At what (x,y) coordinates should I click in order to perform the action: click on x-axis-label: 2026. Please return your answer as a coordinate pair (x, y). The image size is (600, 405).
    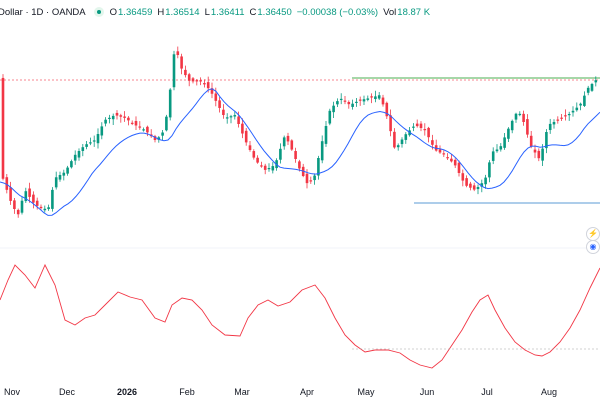
    Looking at the image, I should click on (127, 392).